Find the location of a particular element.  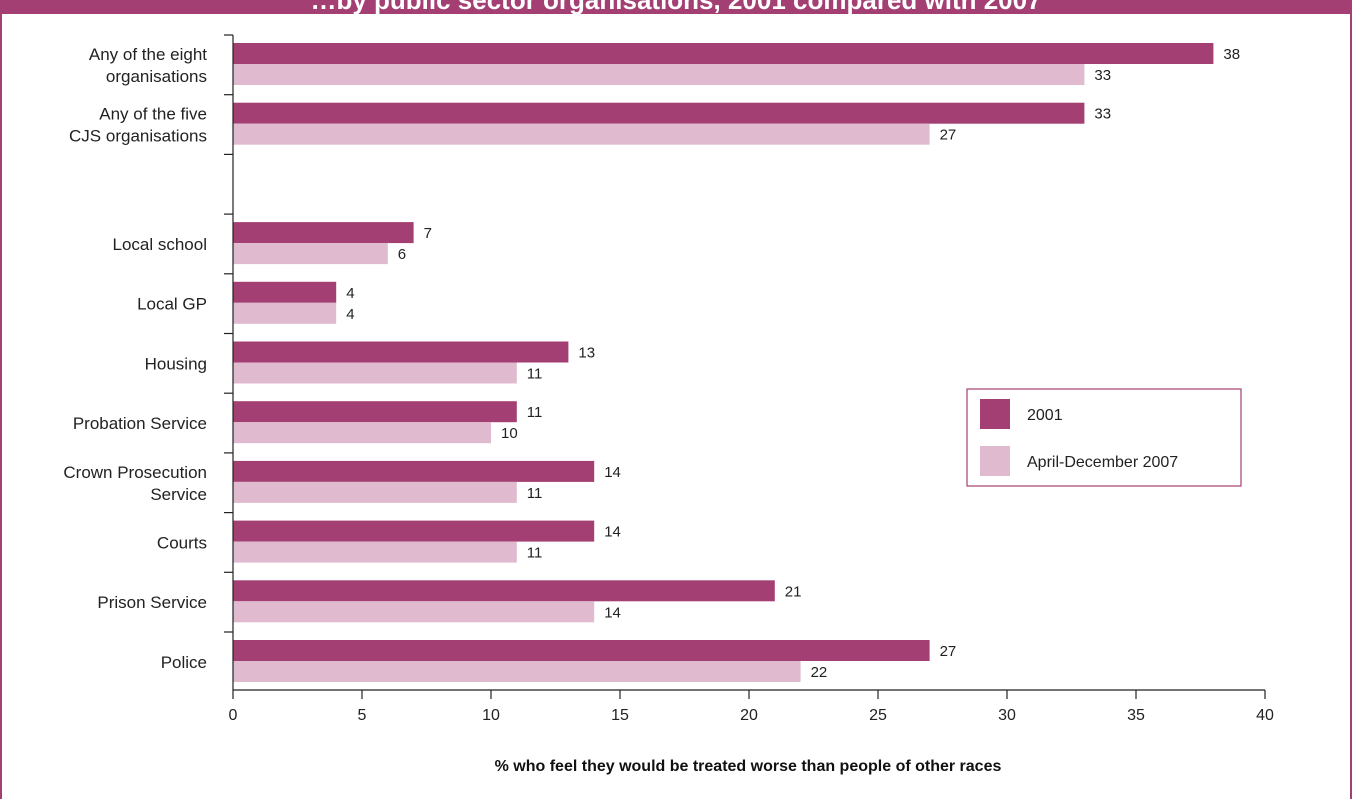

category-label: Service is located at coordinates (178, 494).